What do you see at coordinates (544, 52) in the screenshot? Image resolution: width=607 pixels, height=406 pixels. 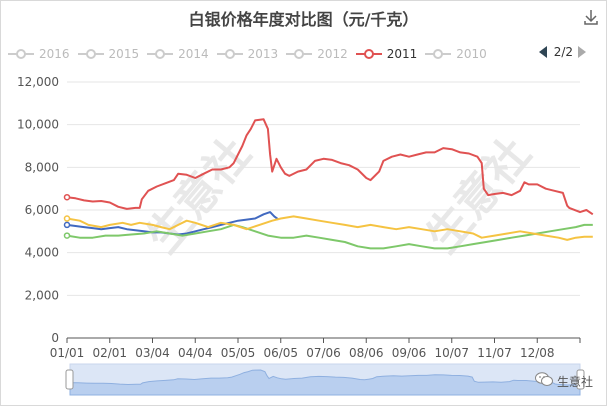 I see `prev-page-icon` at bounding box center [544, 52].